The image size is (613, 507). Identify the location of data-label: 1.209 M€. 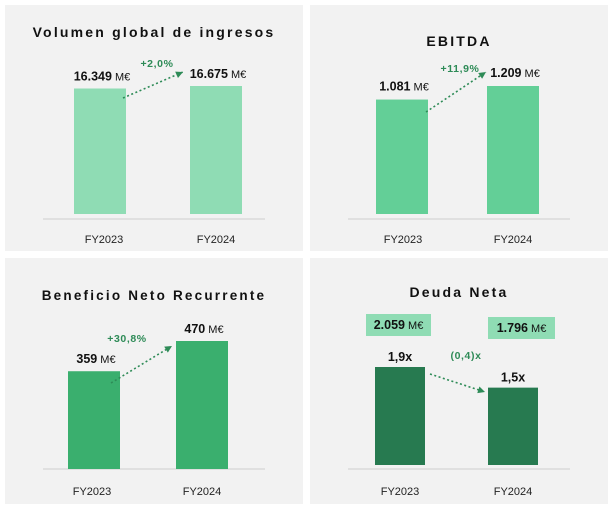
(515, 73).